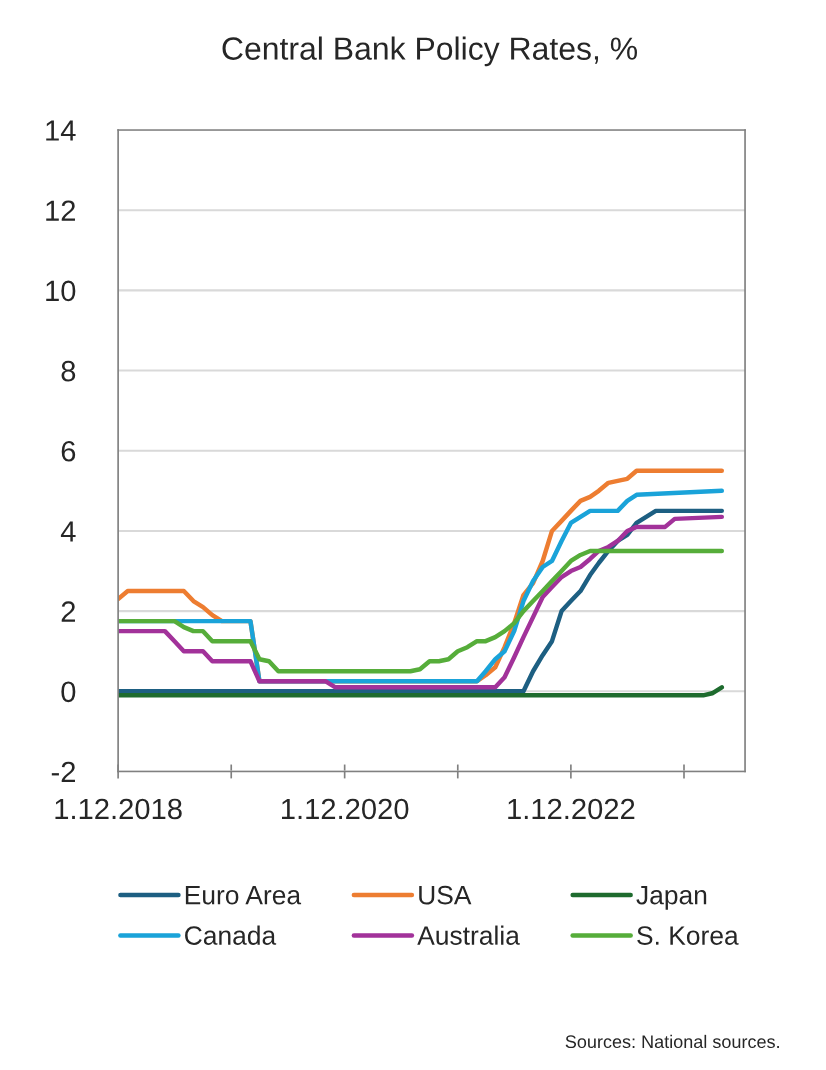 The height and width of the screenshot is (1070, 826). What do you see at coordinates (231, 935) in the screenshot?
I see `legend-label: Canada` at bounding box center [231, 935].